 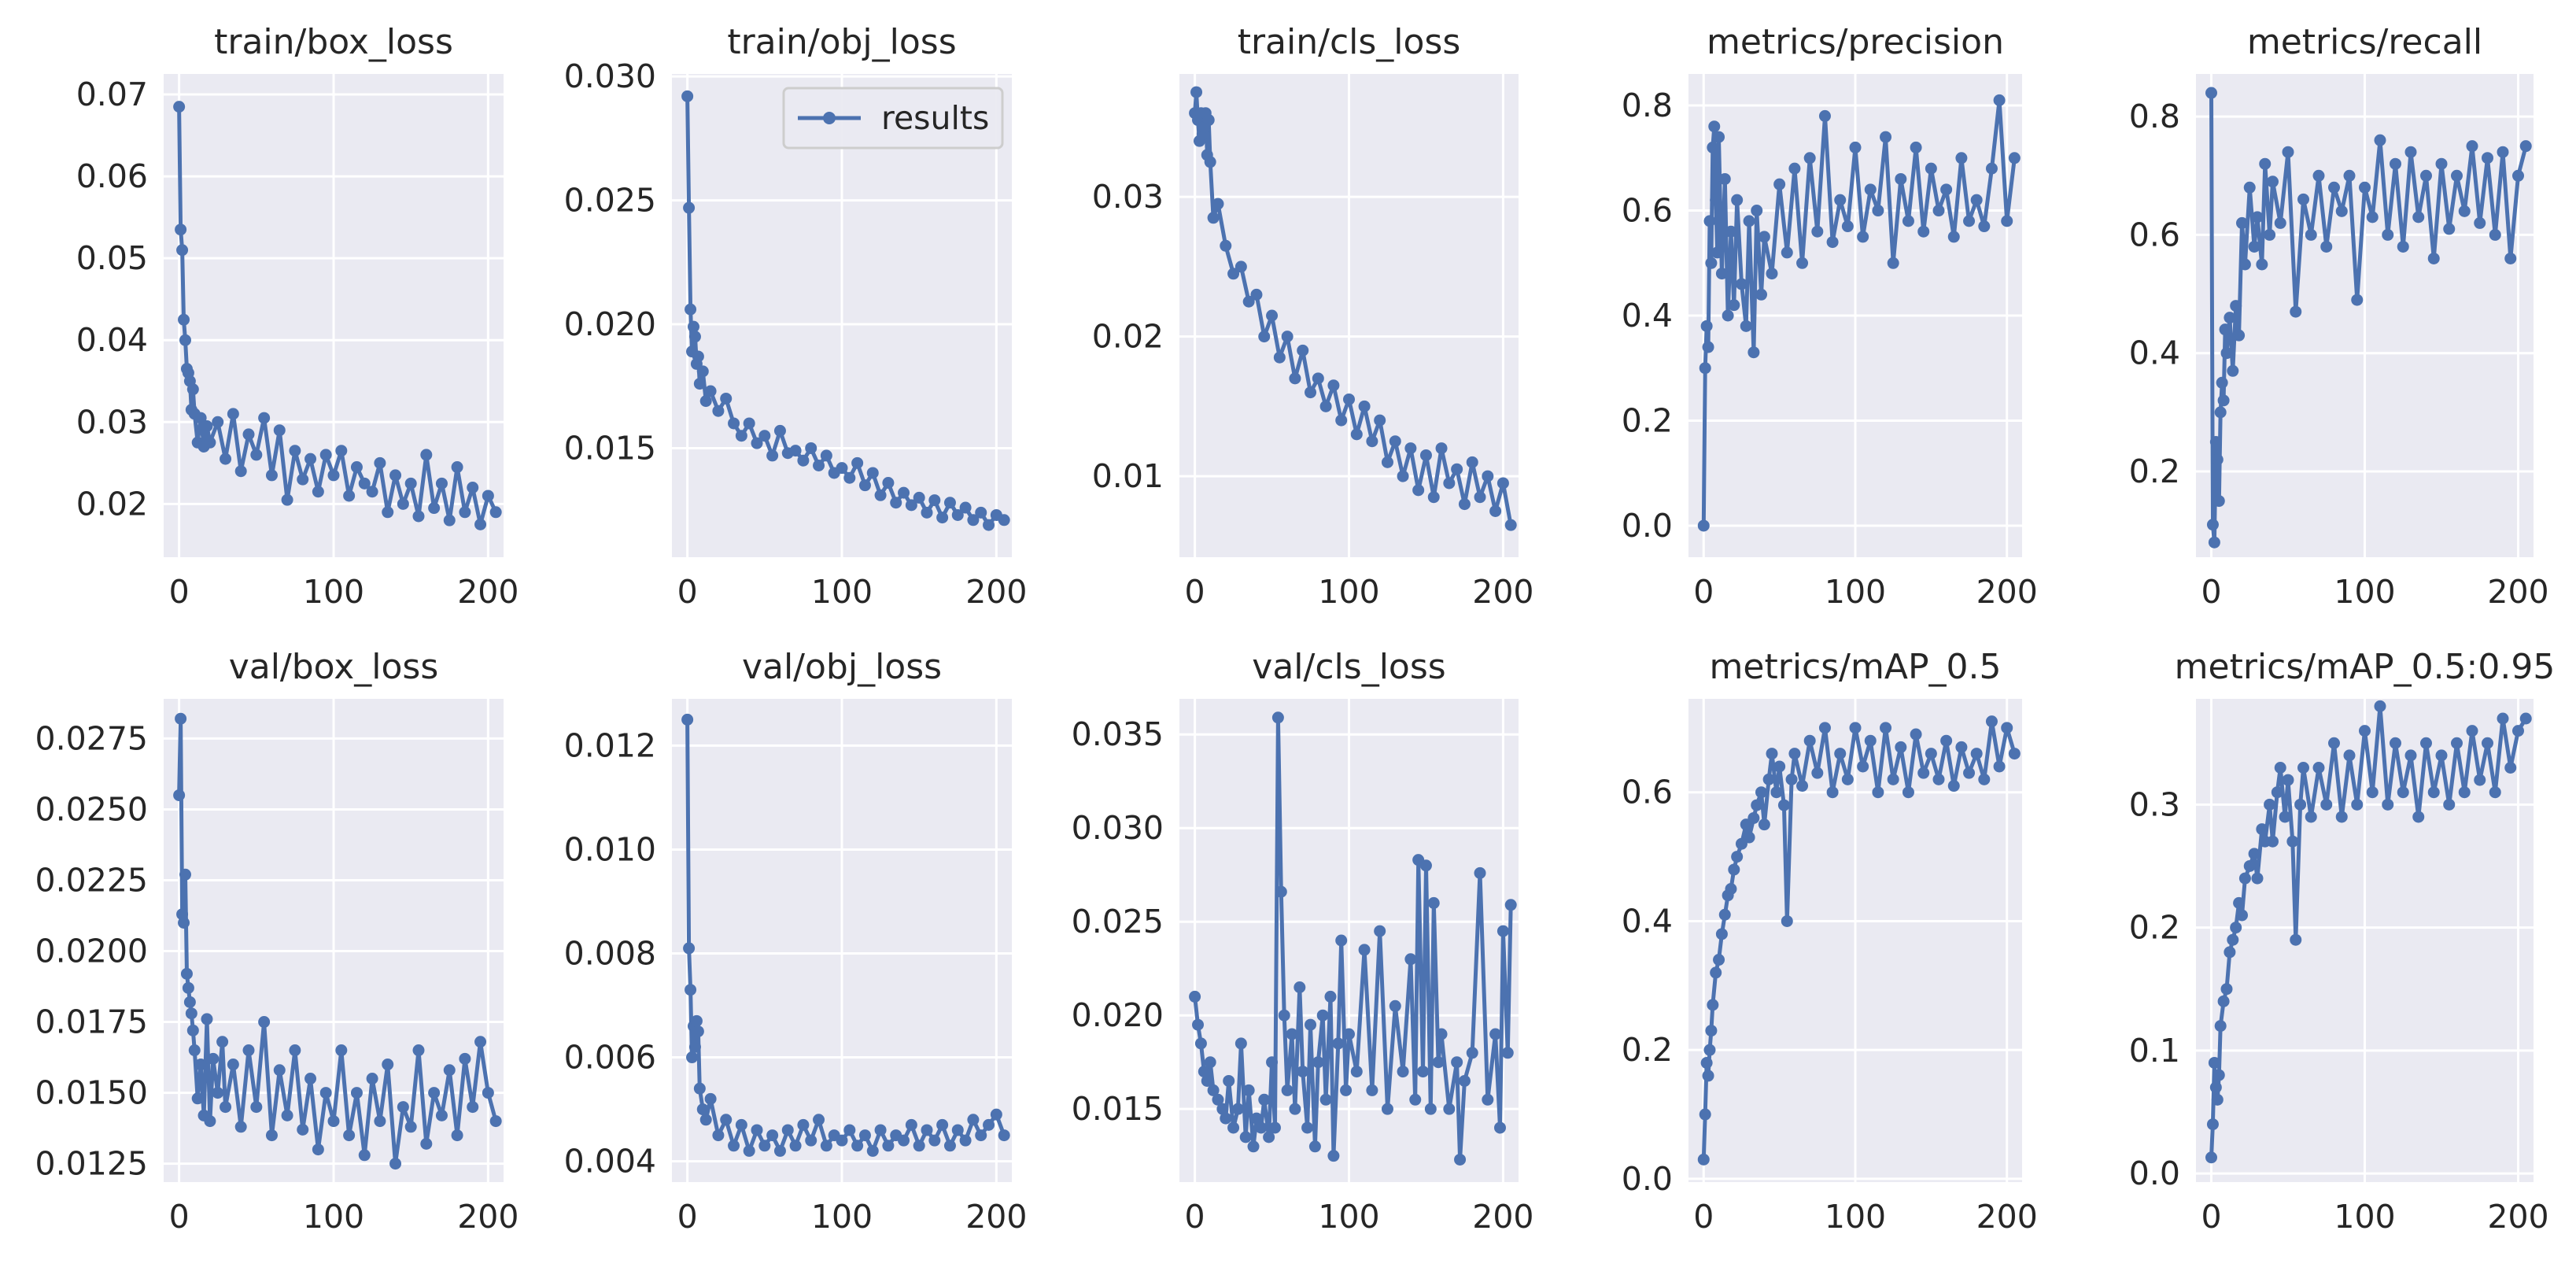 What do you see at coordinates (1703, 592) in the screenshot?
I see `x-tick-label: 0` at bounding box center [1703, 592].